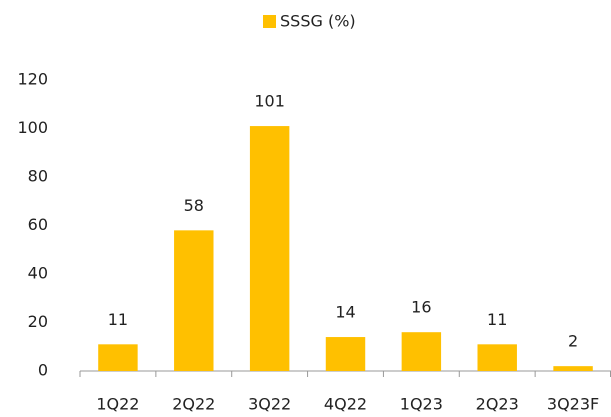 The image size is (611, 417). I want to click on legend-label: SSSG (%), so click(318, 21).